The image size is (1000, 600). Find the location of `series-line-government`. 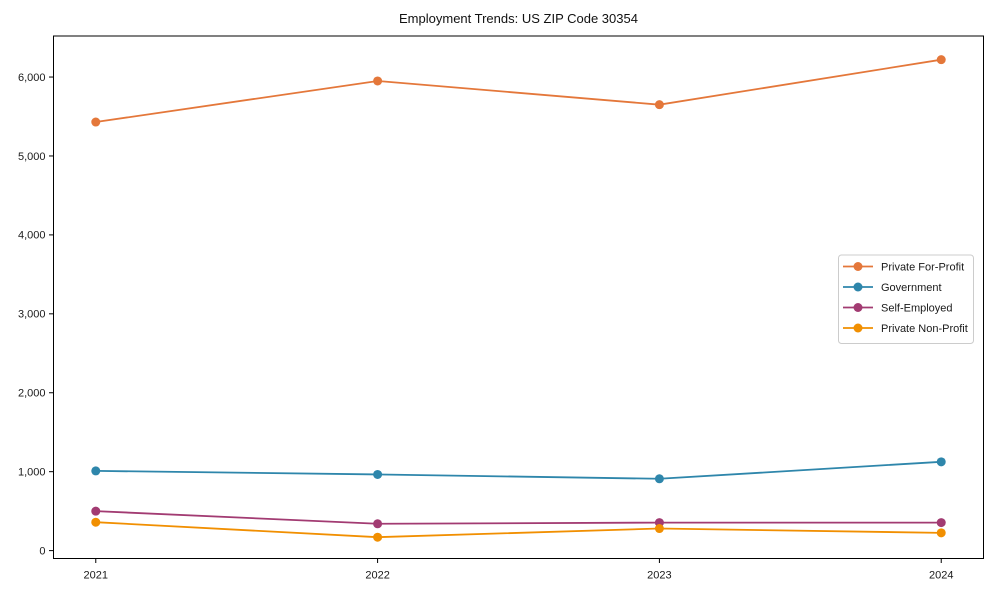

series-line-government is located at coordinates (518, 470).